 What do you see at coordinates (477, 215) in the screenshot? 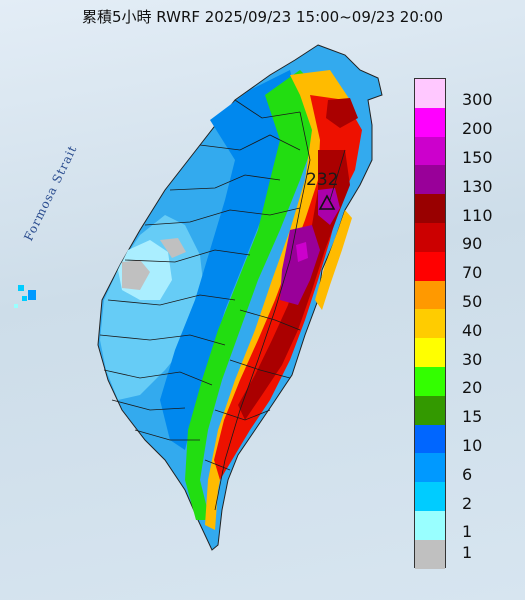
I see `legend-label: 110` at bounding box center [477, 215].